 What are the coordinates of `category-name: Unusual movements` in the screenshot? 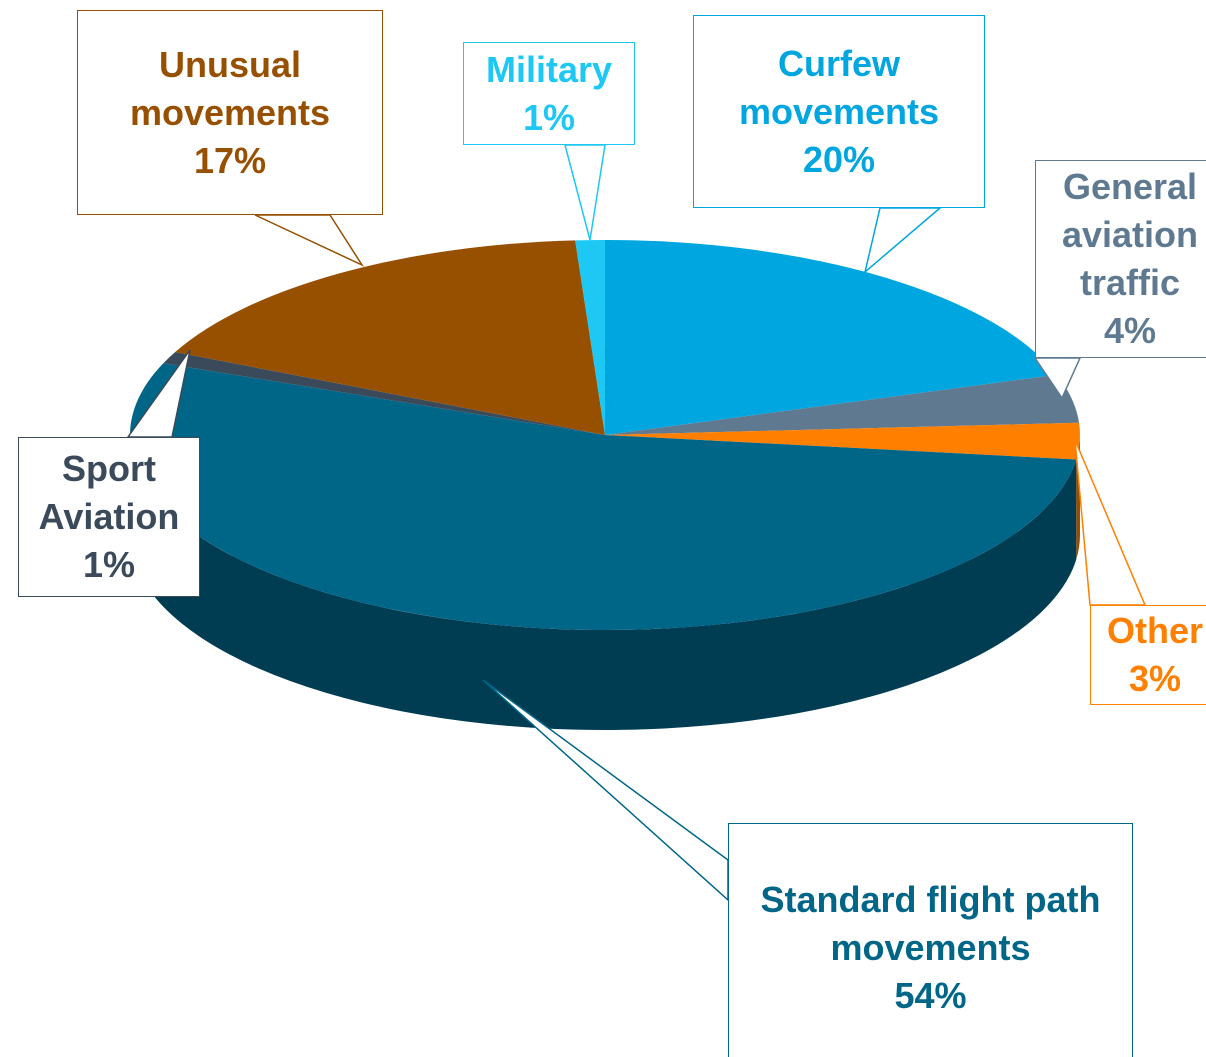 It's located at (230, 88).